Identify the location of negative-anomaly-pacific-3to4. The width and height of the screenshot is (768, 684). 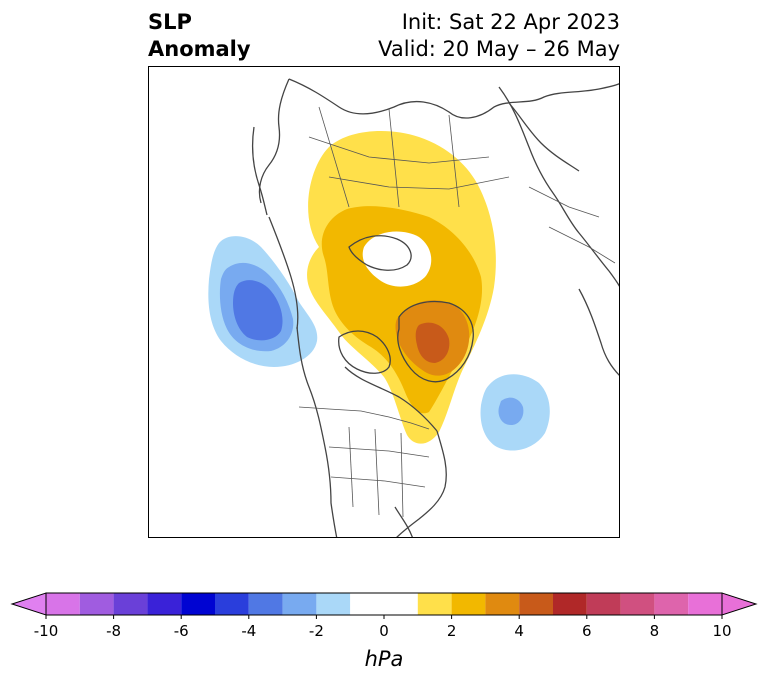
(258, 310).